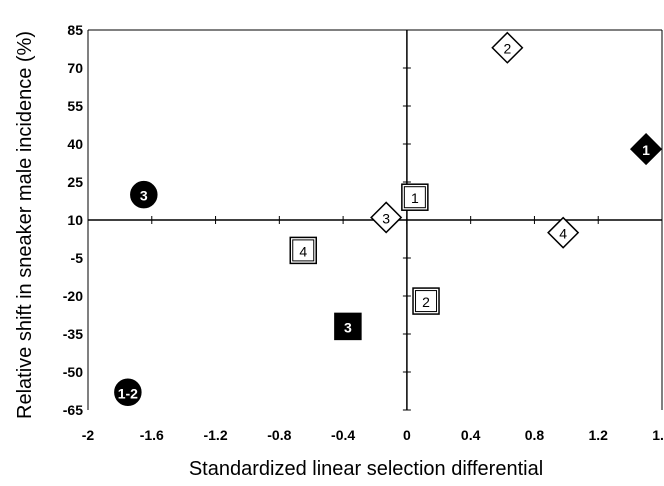  Describe the element at coordinates (471, 435) in the screenshot. I see `x-tick-label: 0.4` at that location.